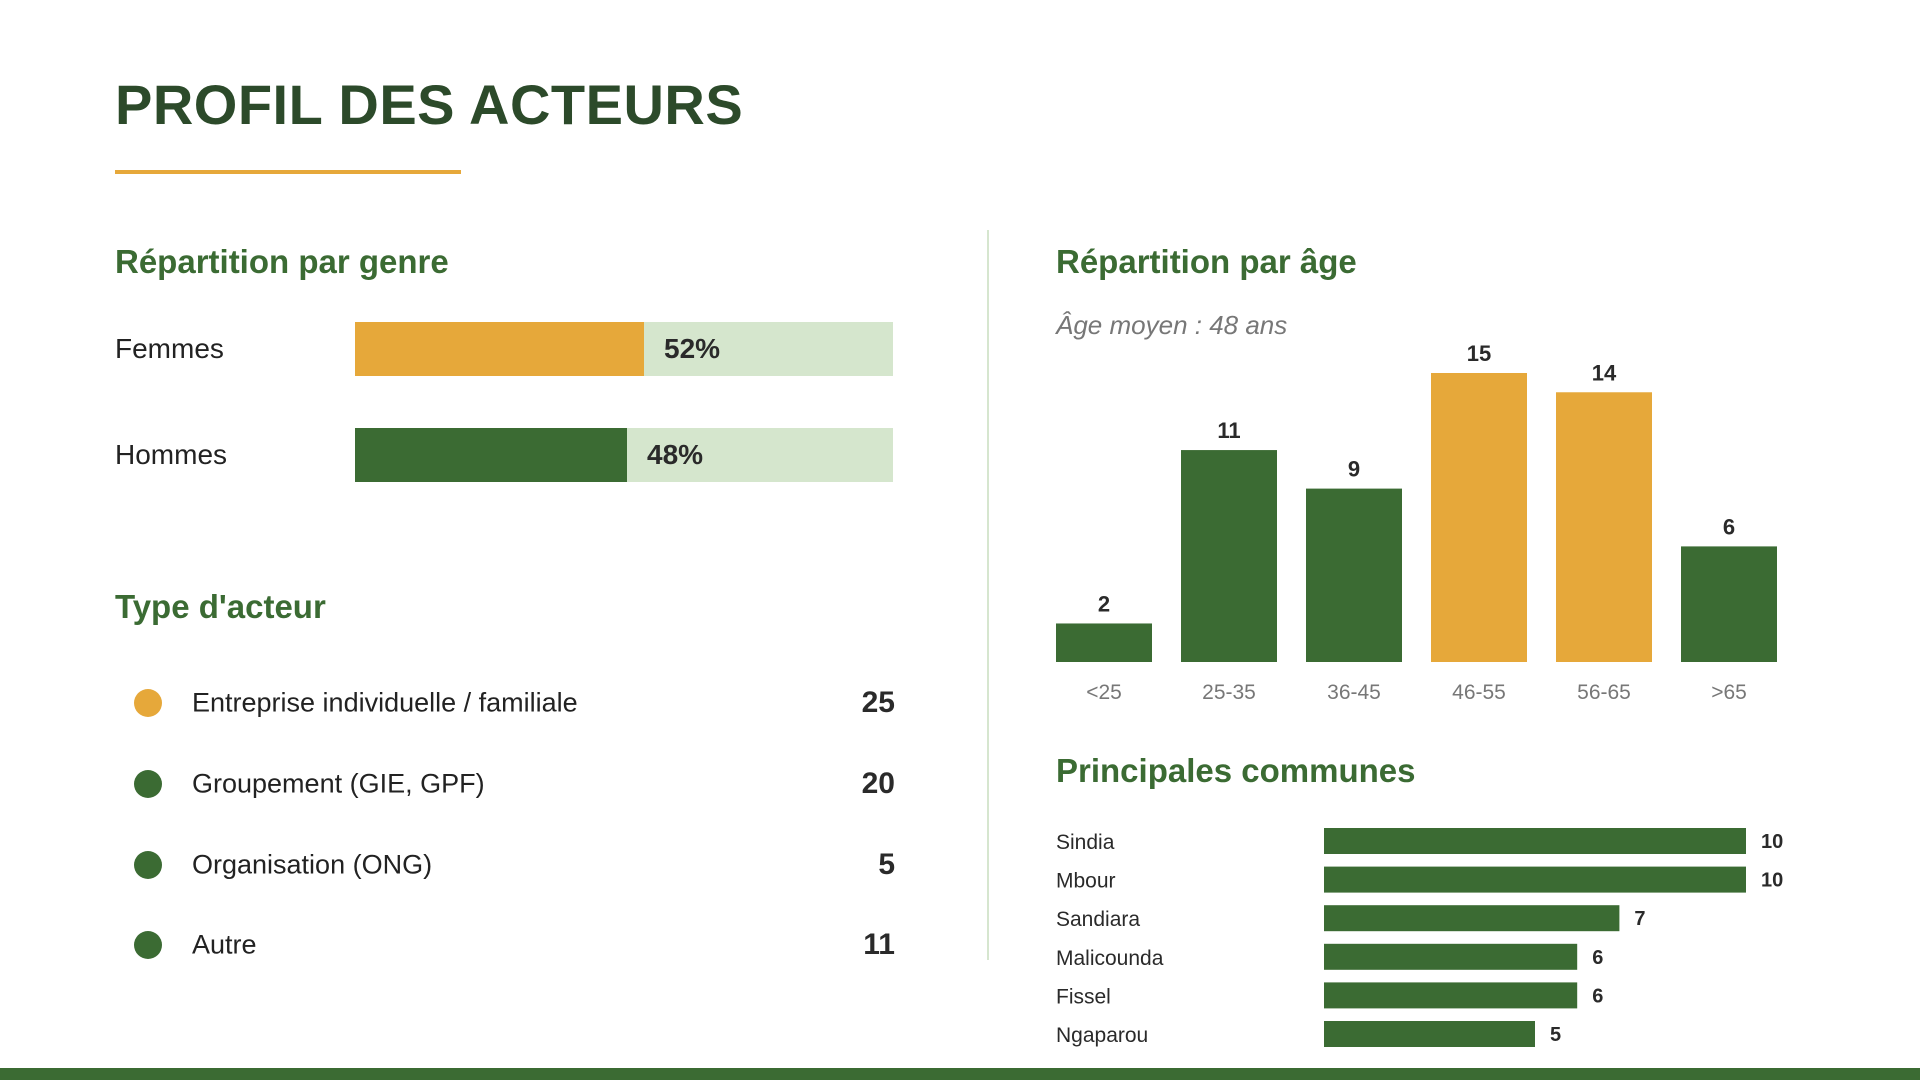 Image resolution: width=1920 pixels, height=1080 pixels. What do you see at coordinates (1085, 842) in the screenshot?
I see `commune-label: Sindia` at bounding box center [1085, 842].